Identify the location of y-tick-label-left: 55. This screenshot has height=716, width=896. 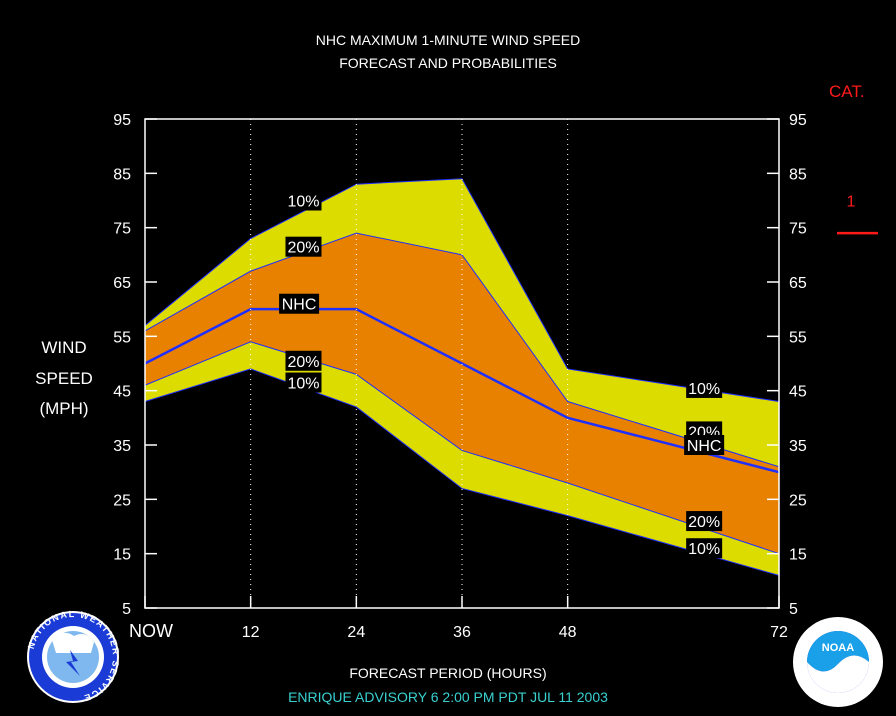
(122, 337).